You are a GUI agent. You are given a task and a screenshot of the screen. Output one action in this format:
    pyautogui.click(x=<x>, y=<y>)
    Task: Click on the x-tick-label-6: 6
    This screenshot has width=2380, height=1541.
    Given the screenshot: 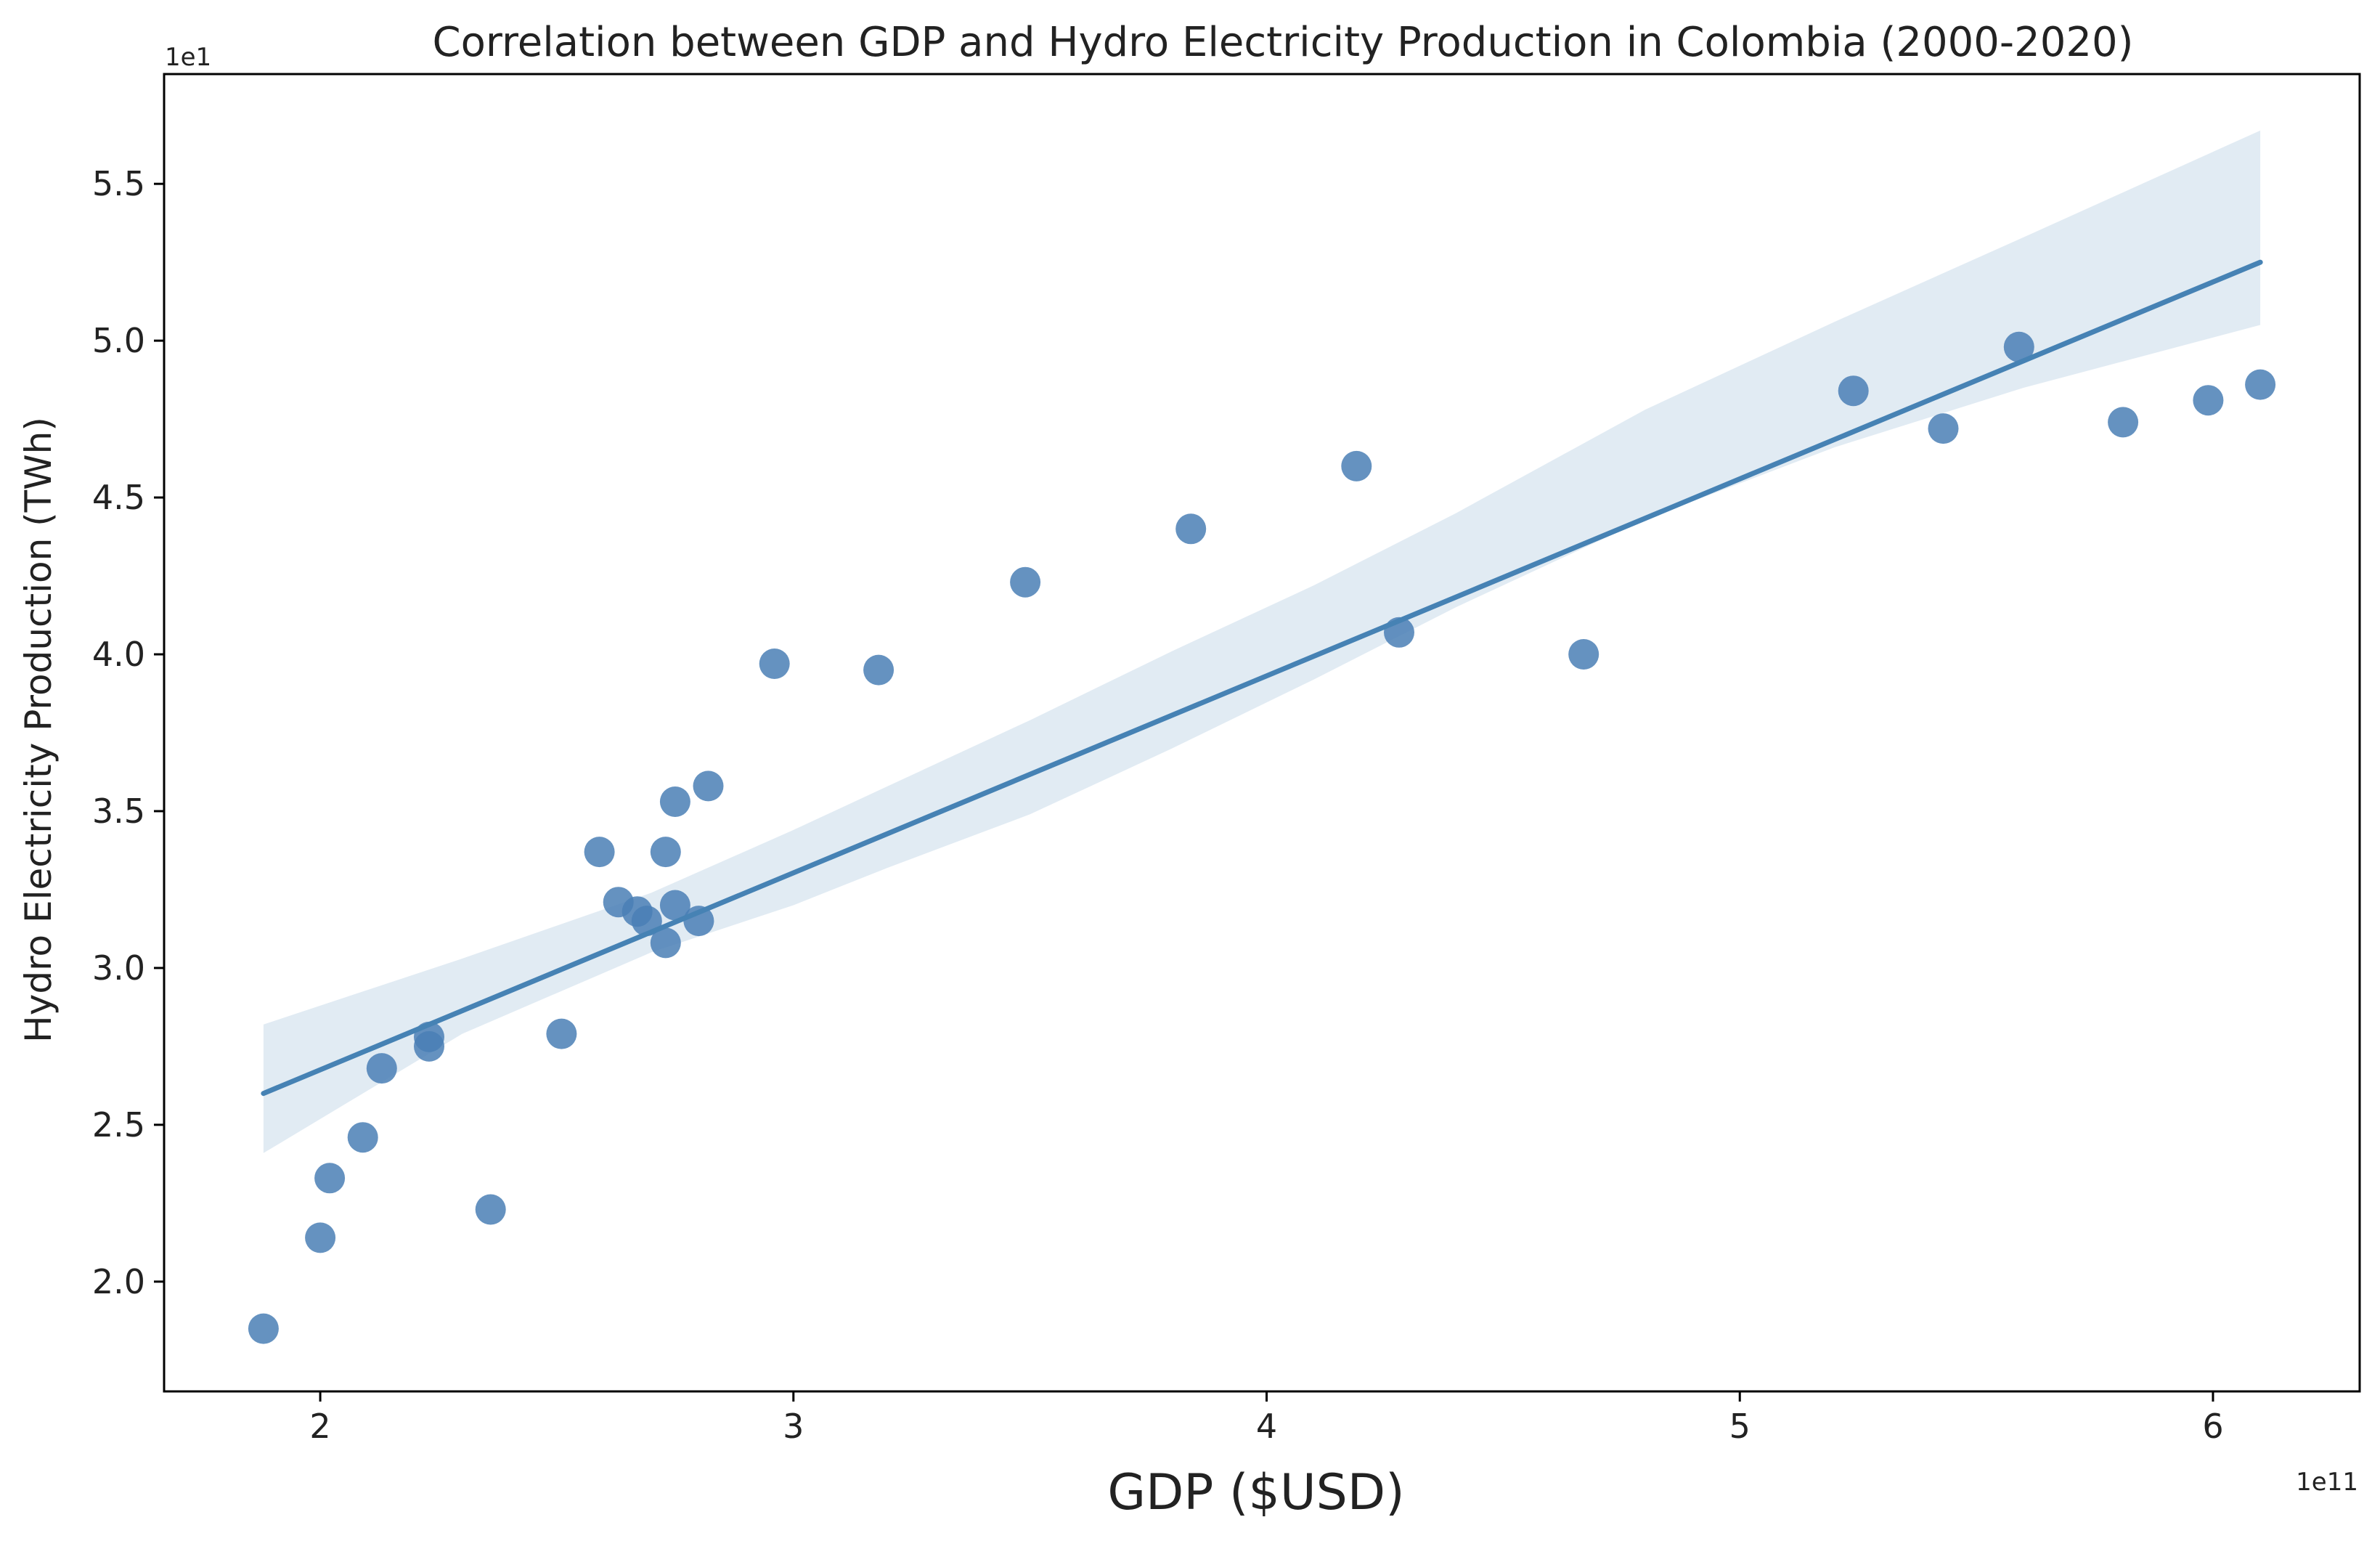 What is the action you would take?
    pyautogui.click(x=2213, y=1426)
    